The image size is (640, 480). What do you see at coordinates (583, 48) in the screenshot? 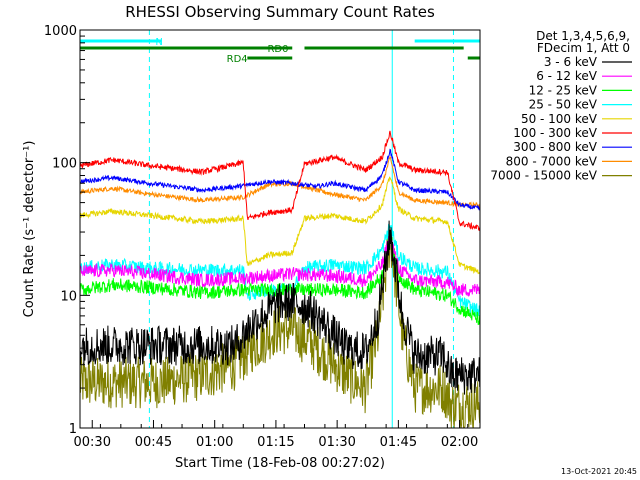
I see `legend-header-line-2: FDecim 1, Att 0` at bounding box center [583, 48].